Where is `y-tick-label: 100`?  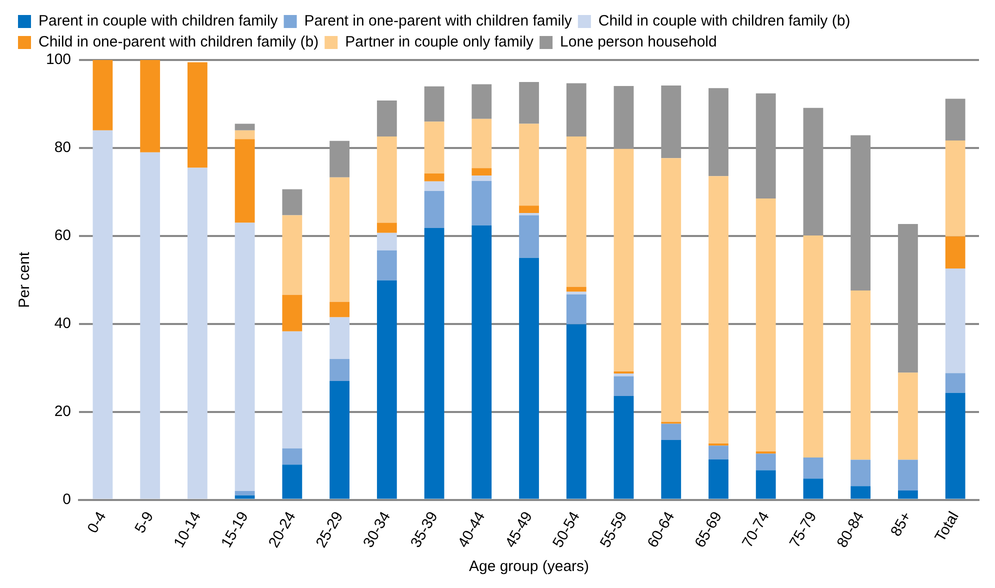
y-tick-label: 100 is located at coordinates (59, 59).